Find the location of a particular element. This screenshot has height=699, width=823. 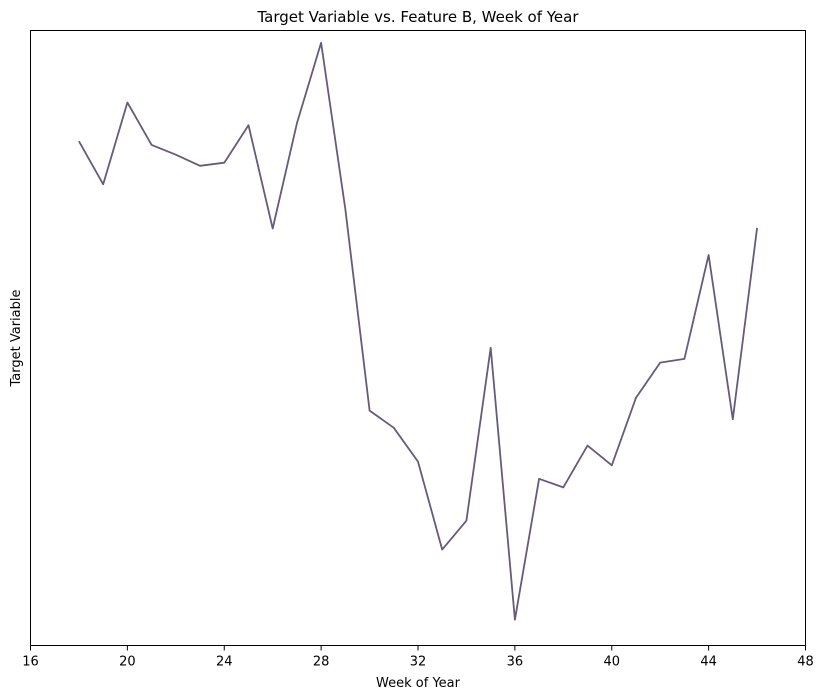

x-tick-label: 36 is located at coordinates (515, 662).